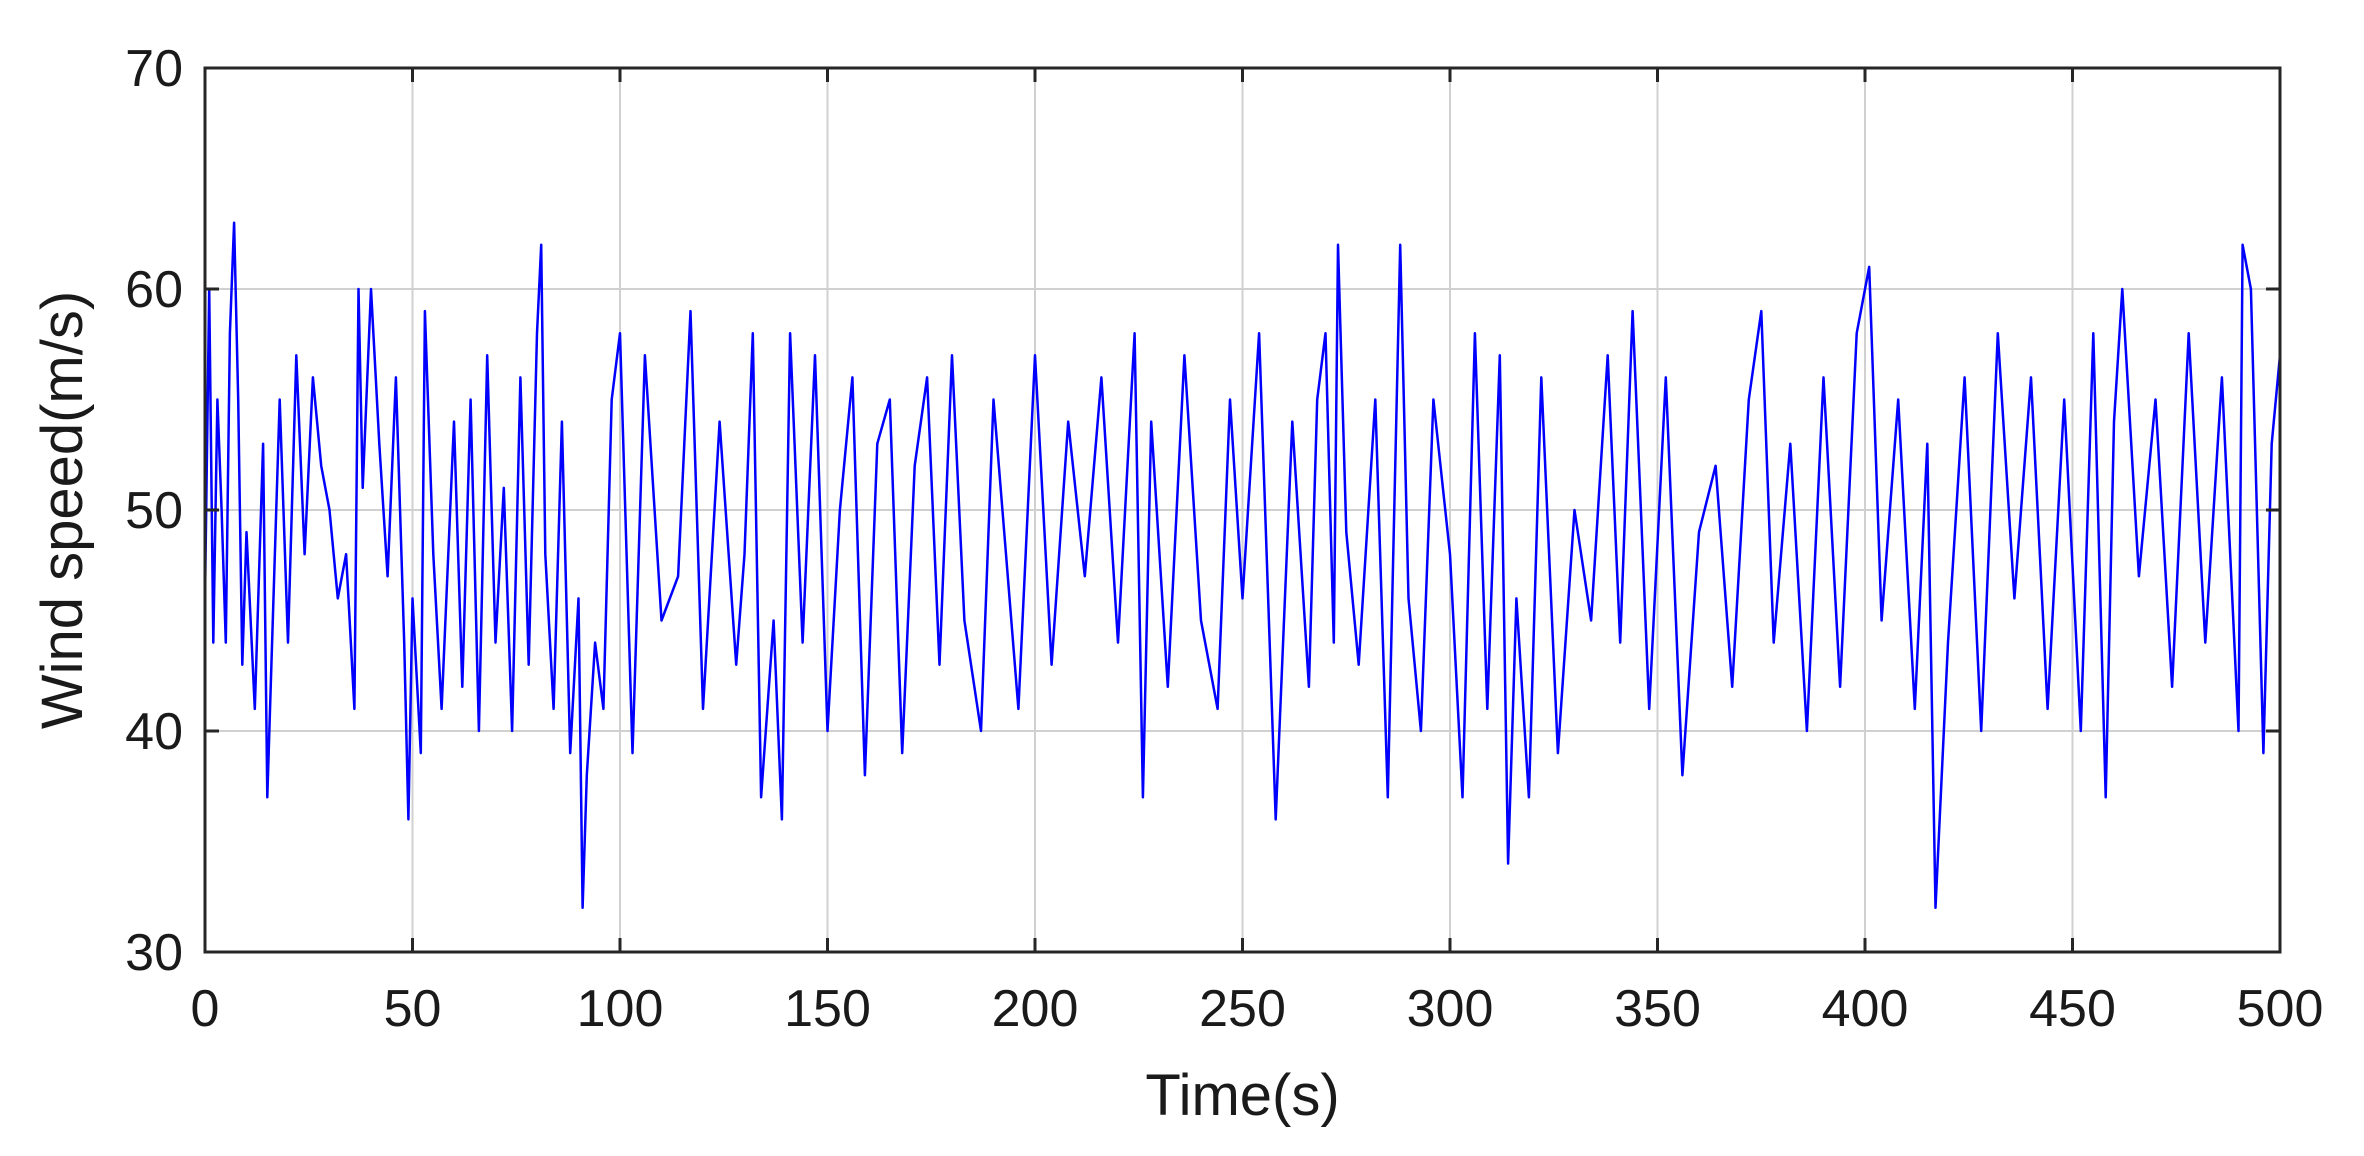 The height and width of the screenshot is (1156, 2364). I want to click on x-tick-label: 0, so click(205, 1009).